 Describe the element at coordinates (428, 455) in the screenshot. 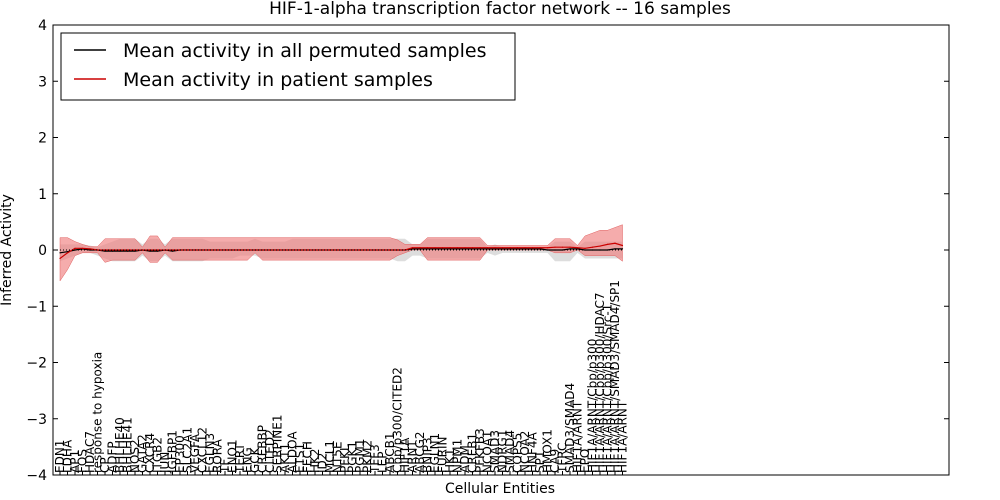

I see `x-tick-label: BNIP3` at that location.